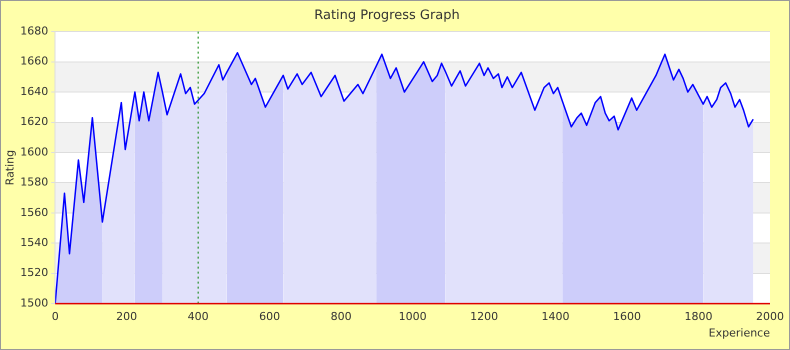 The width and height of the screenshot is (790, 350). What do you see at coordinates (34, 61) in the screenshot?
I see `y-tick-label: 1660` at bounding box center [34, 61].